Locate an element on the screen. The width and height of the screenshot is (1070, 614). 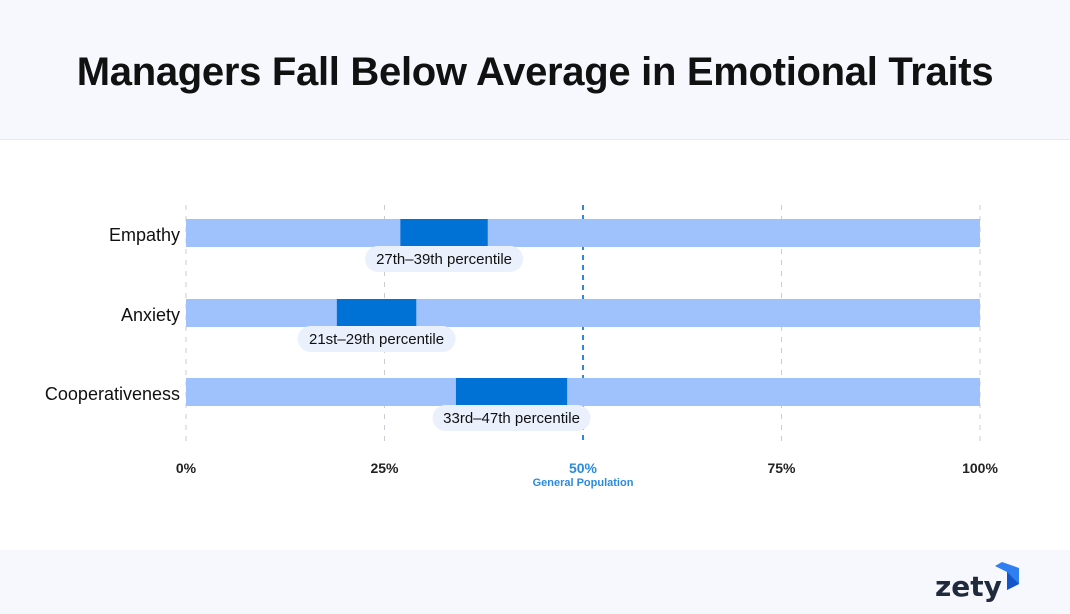
zety-logo: zety is located at coordinates (980, 584).